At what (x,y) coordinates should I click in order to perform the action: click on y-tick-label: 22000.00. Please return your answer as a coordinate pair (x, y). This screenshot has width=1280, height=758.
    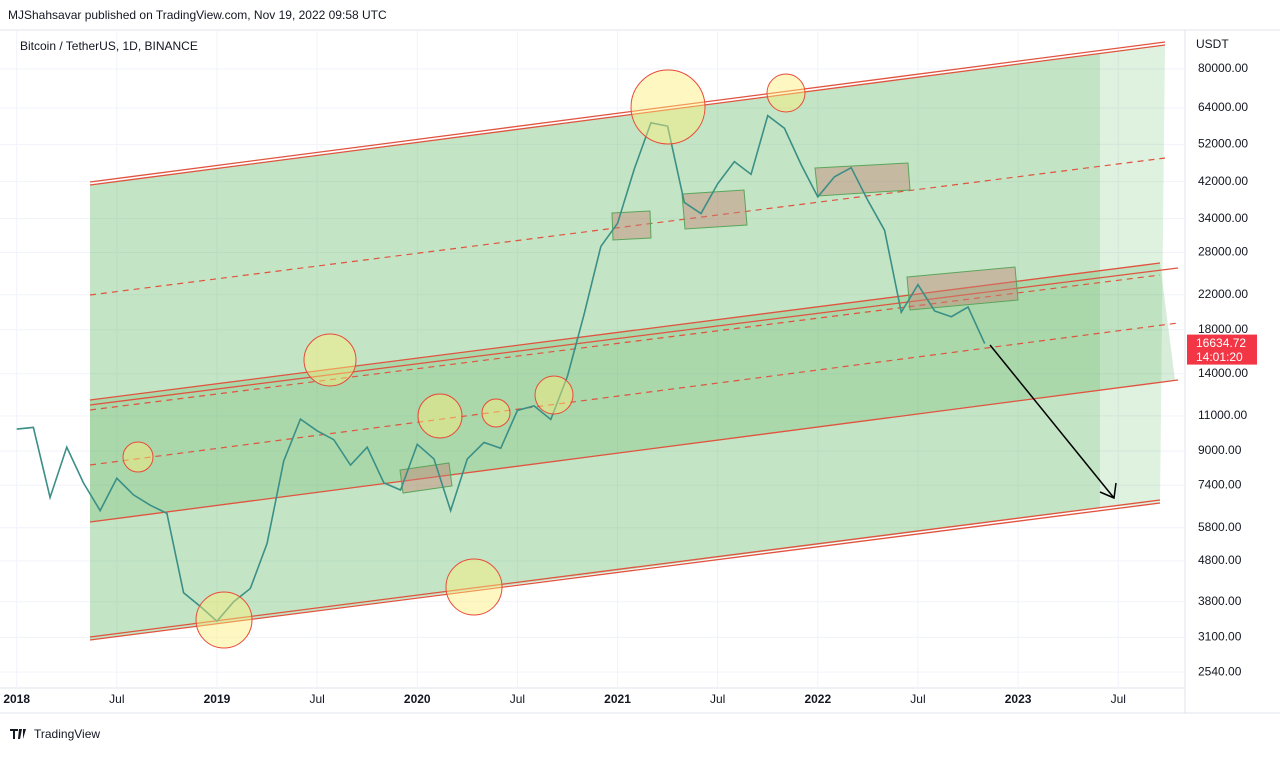
    Looking at the image, I should click on (1223, 294).